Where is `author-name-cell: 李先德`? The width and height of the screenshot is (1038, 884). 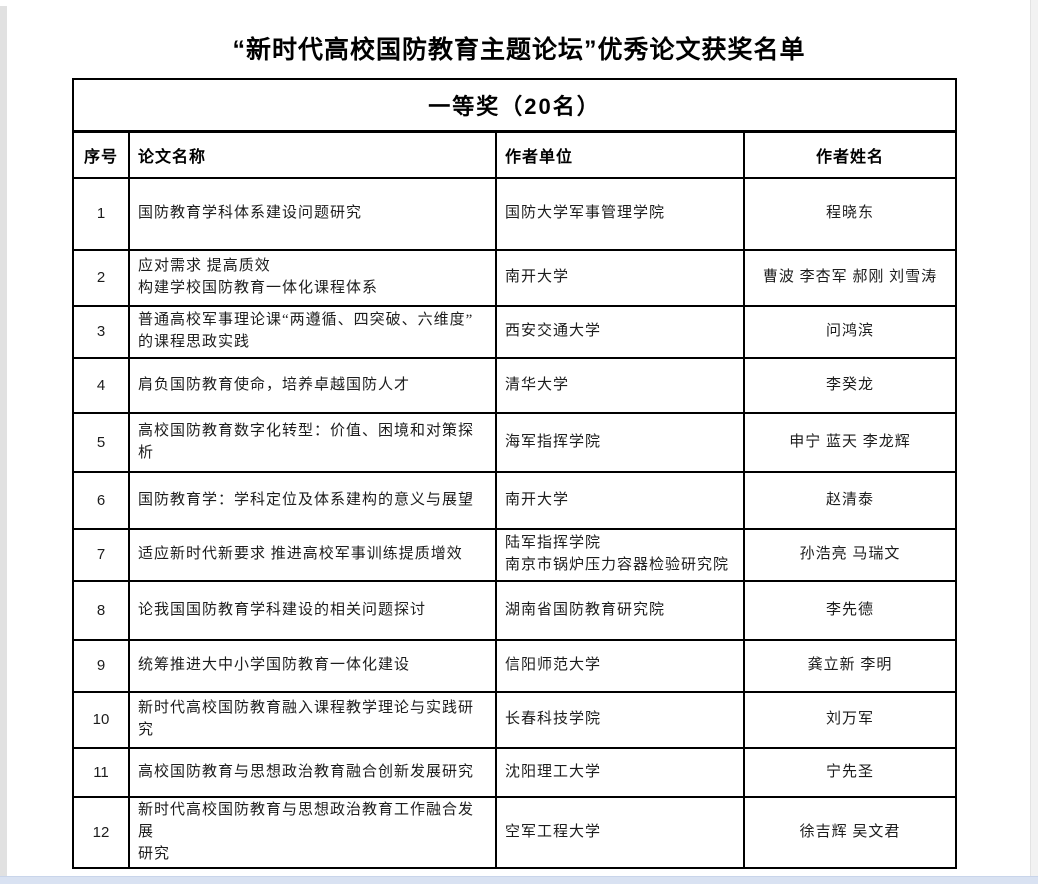
author-name-cell: 李先德 is located at coordinates (850, 610).